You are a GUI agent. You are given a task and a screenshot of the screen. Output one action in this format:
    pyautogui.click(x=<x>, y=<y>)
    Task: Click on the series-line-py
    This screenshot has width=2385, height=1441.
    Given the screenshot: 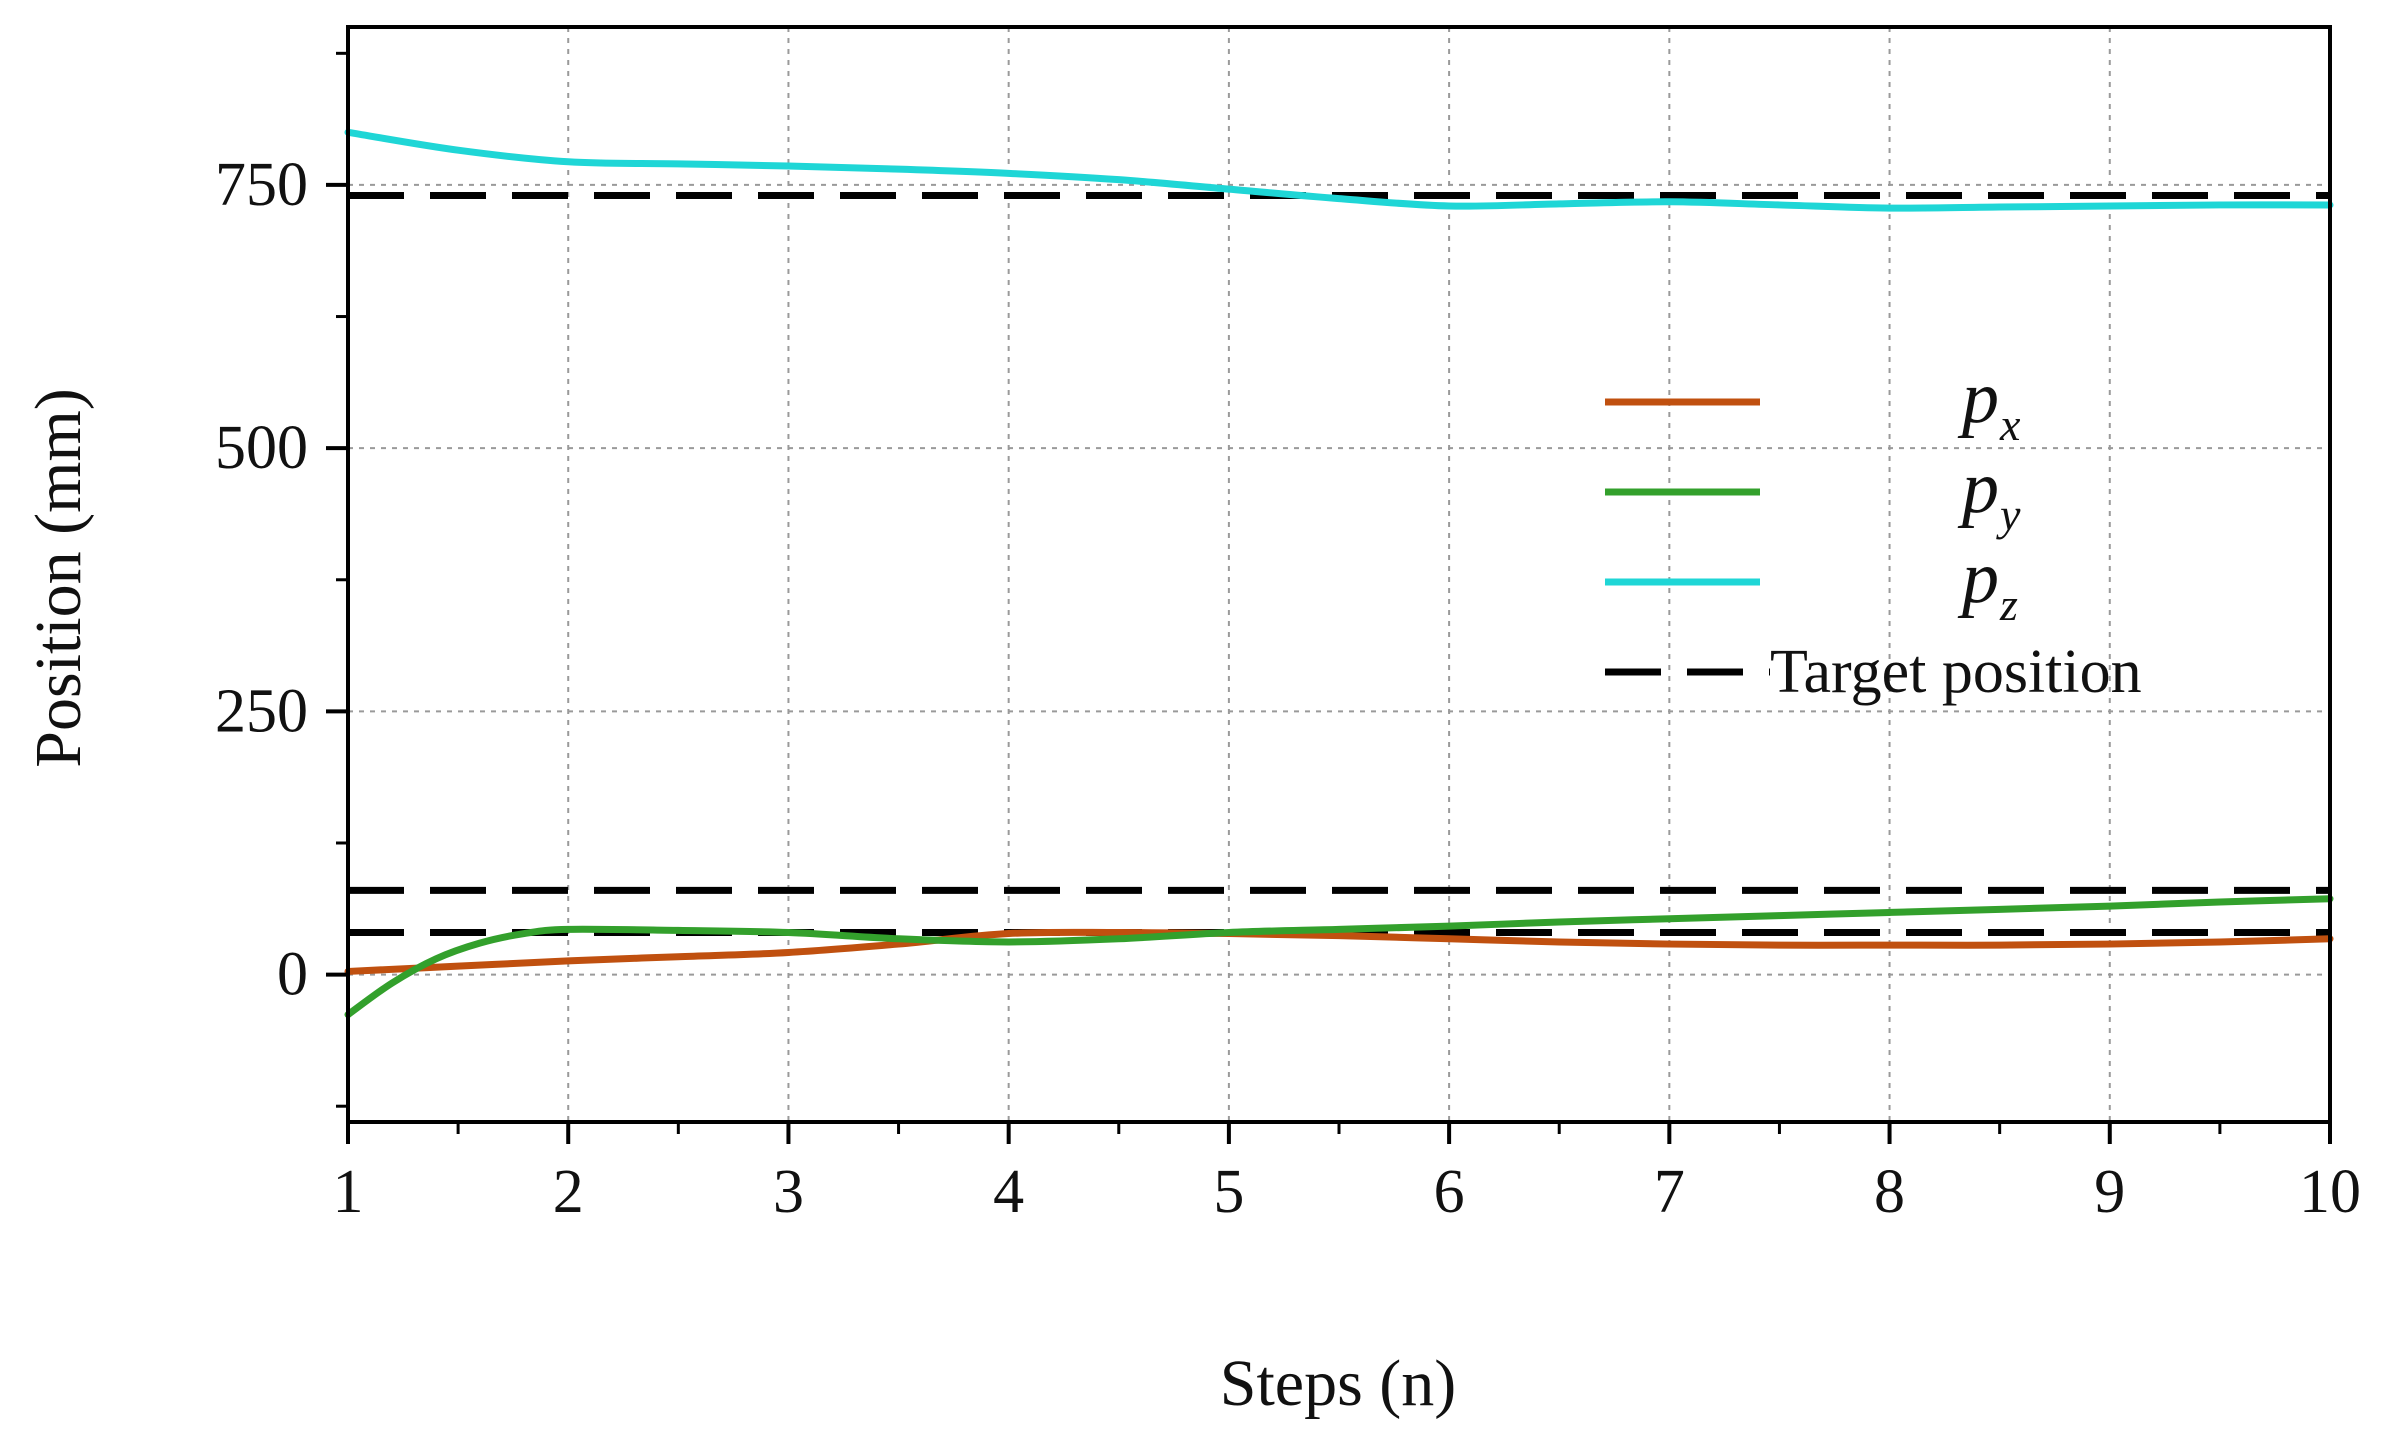 What is the action you would take?
    pyautogui.click(x=1339, y=957)
    